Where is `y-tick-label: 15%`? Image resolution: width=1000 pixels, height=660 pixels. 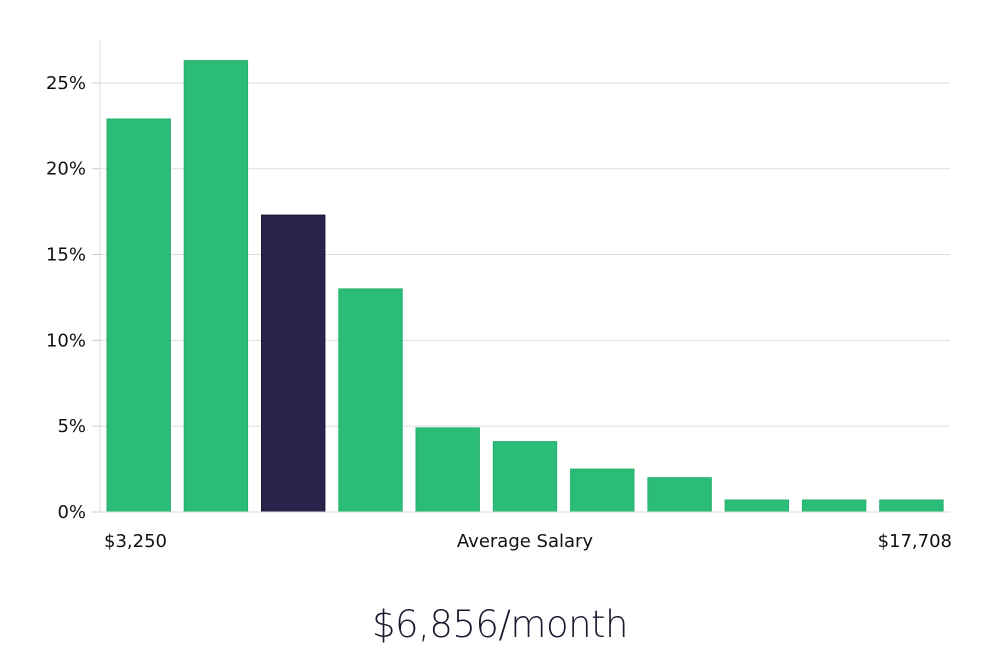 y-tick-label: 15% is located at coordinates (66, 255).